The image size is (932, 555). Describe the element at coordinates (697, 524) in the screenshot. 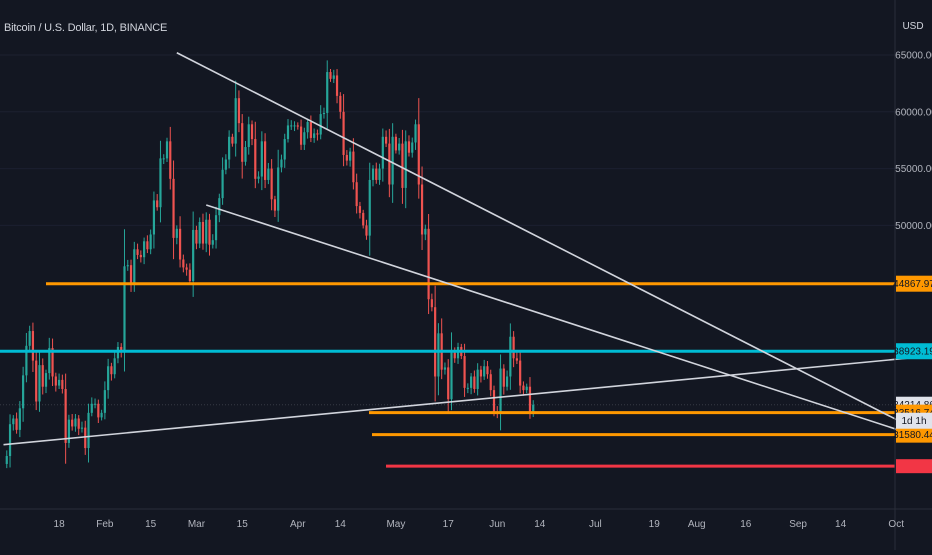

I see `x-tick-label: Aug` at that location.